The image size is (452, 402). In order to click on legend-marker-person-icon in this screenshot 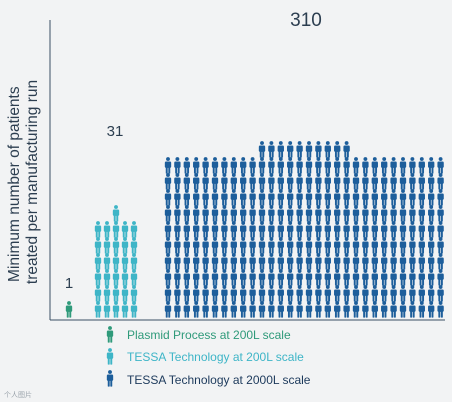, I will do `click(110, 378)`.